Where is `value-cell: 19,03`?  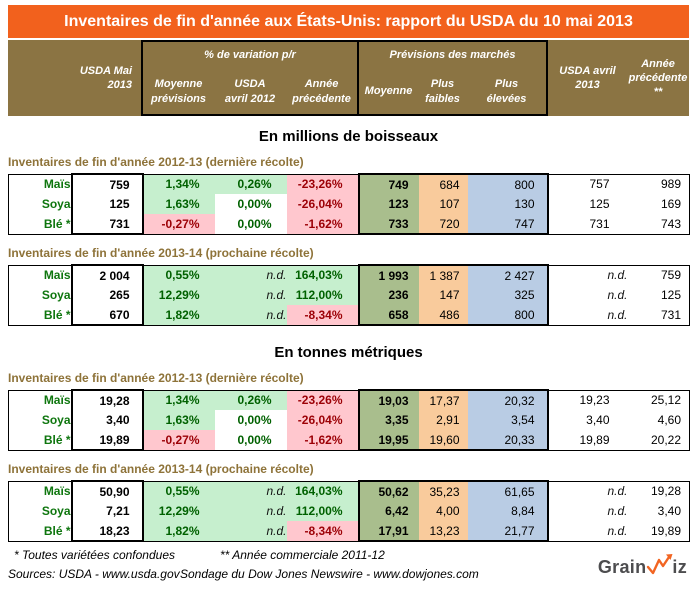
value-cell: 19,03 is located at coordinates (388, 399).